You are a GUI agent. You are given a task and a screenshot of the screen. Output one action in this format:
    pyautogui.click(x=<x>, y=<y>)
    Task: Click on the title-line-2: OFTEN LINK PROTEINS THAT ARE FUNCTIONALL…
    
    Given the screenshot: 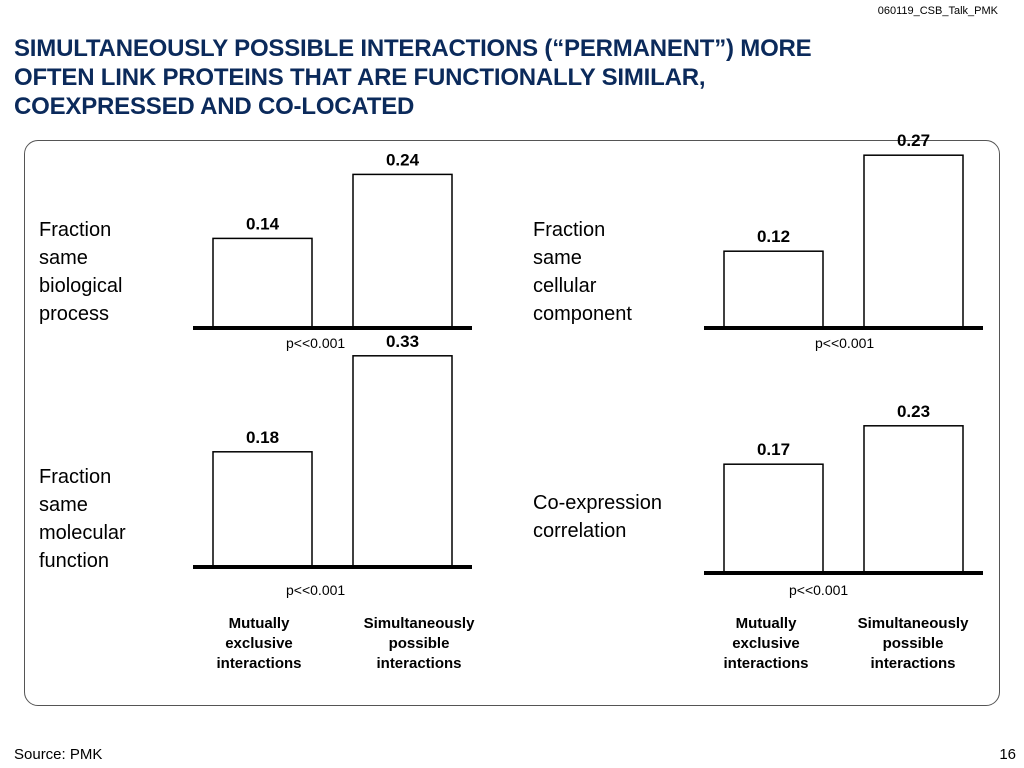 What is the action you would take?
    pyautogui.click(x=360, y=77)
    